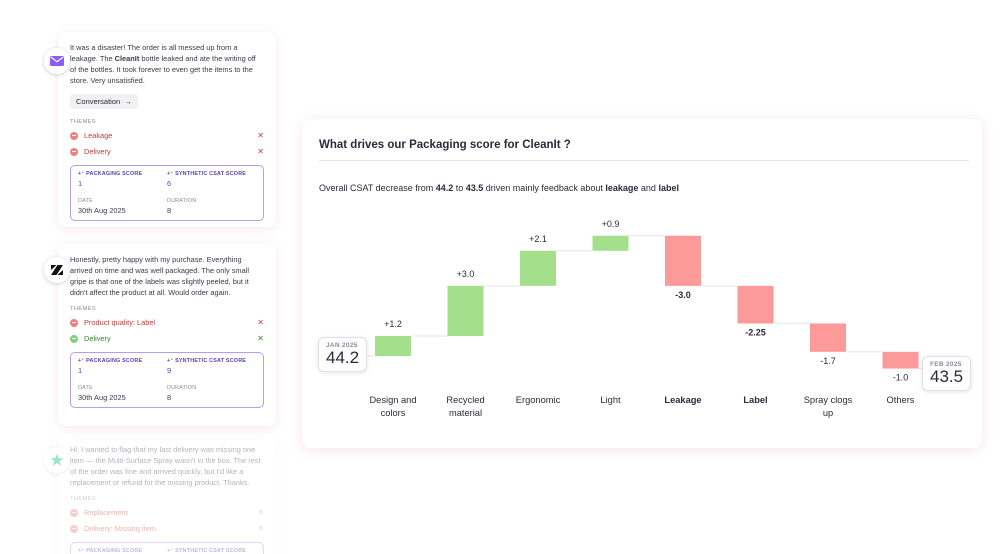 The width and height of the screenshot is (1000, 554). What do you see at coordinates (538, 239) in the screenshot?
I see `data-label: +2.1` at bounding box center [538, 239].